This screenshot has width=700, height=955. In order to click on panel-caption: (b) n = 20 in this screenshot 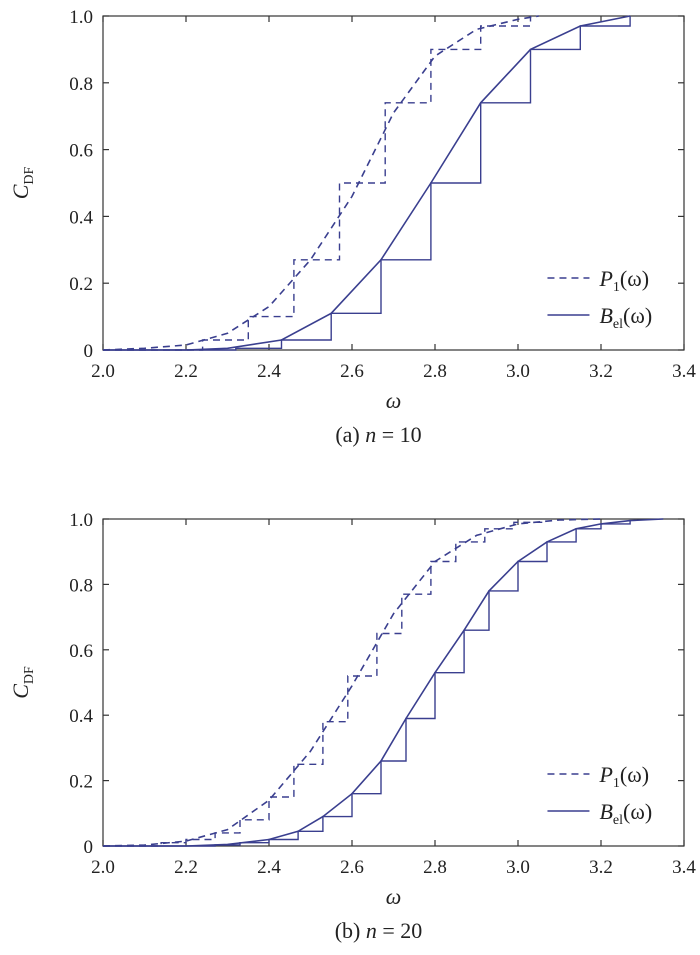, I will do `click(379, 930)`.